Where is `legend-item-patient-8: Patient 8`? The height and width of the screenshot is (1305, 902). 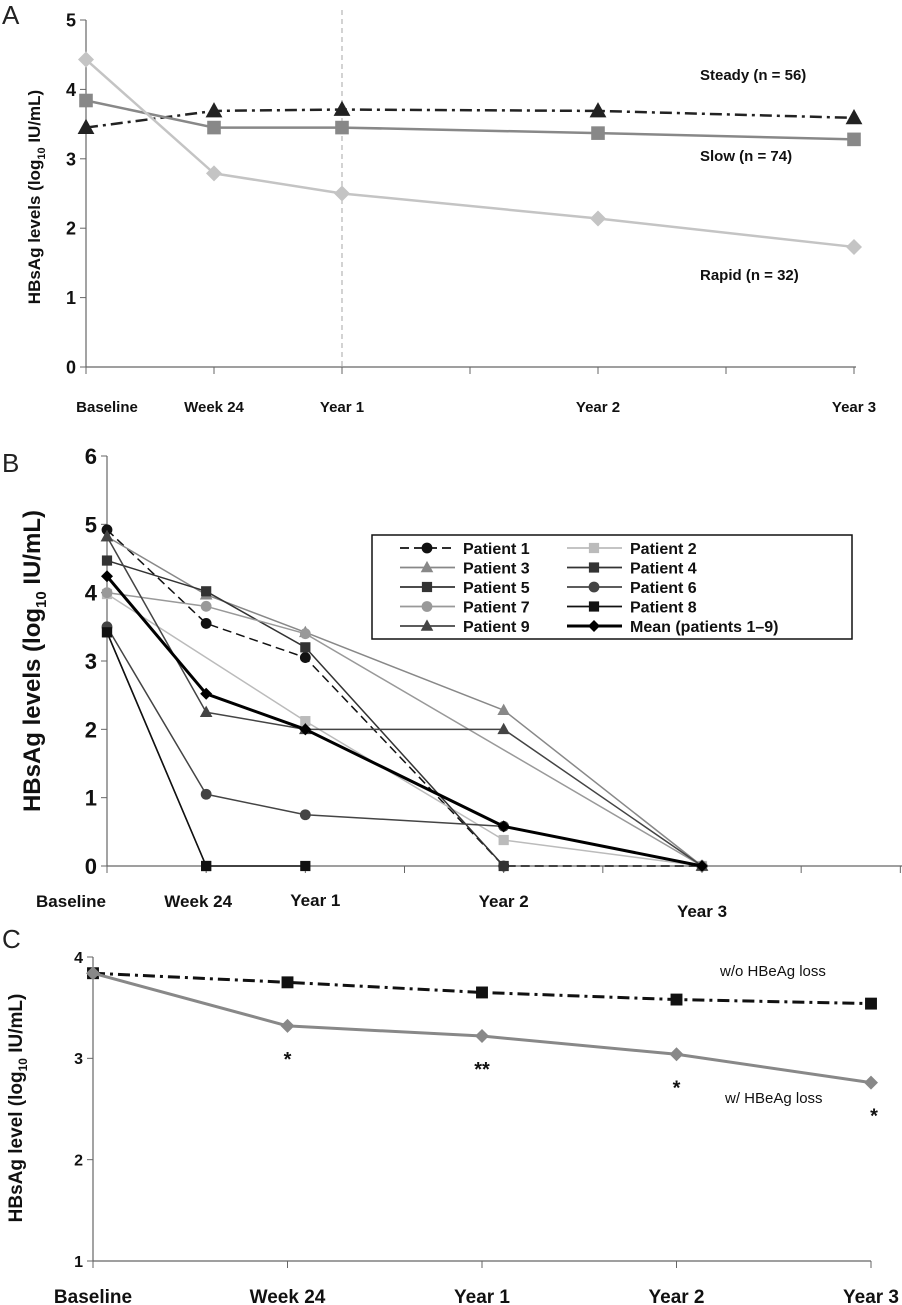 legend-item-patient-8: Patient 8 is located at coordinates (632, 608).